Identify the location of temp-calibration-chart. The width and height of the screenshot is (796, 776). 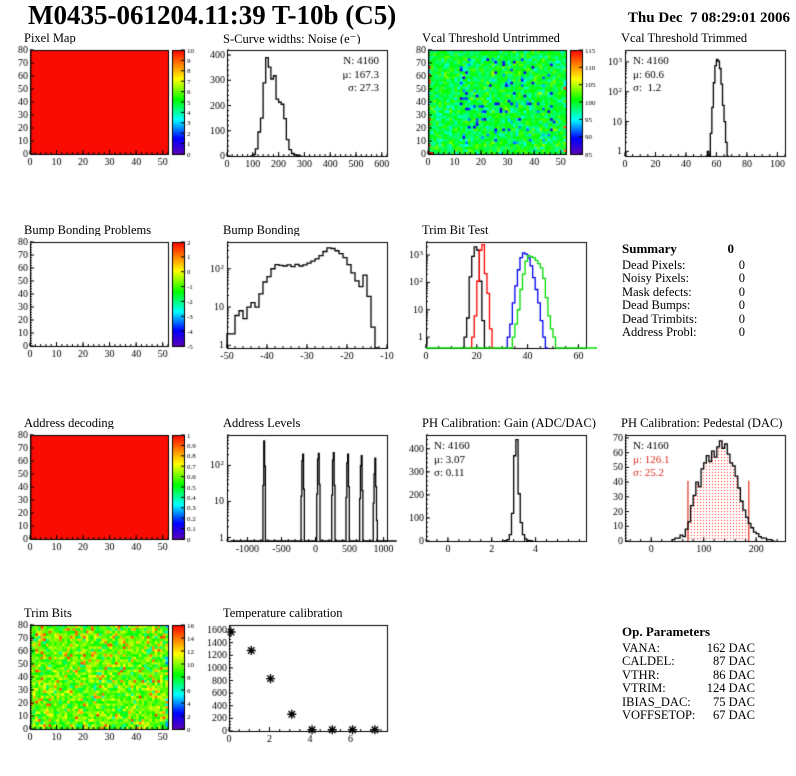
(298, 685).